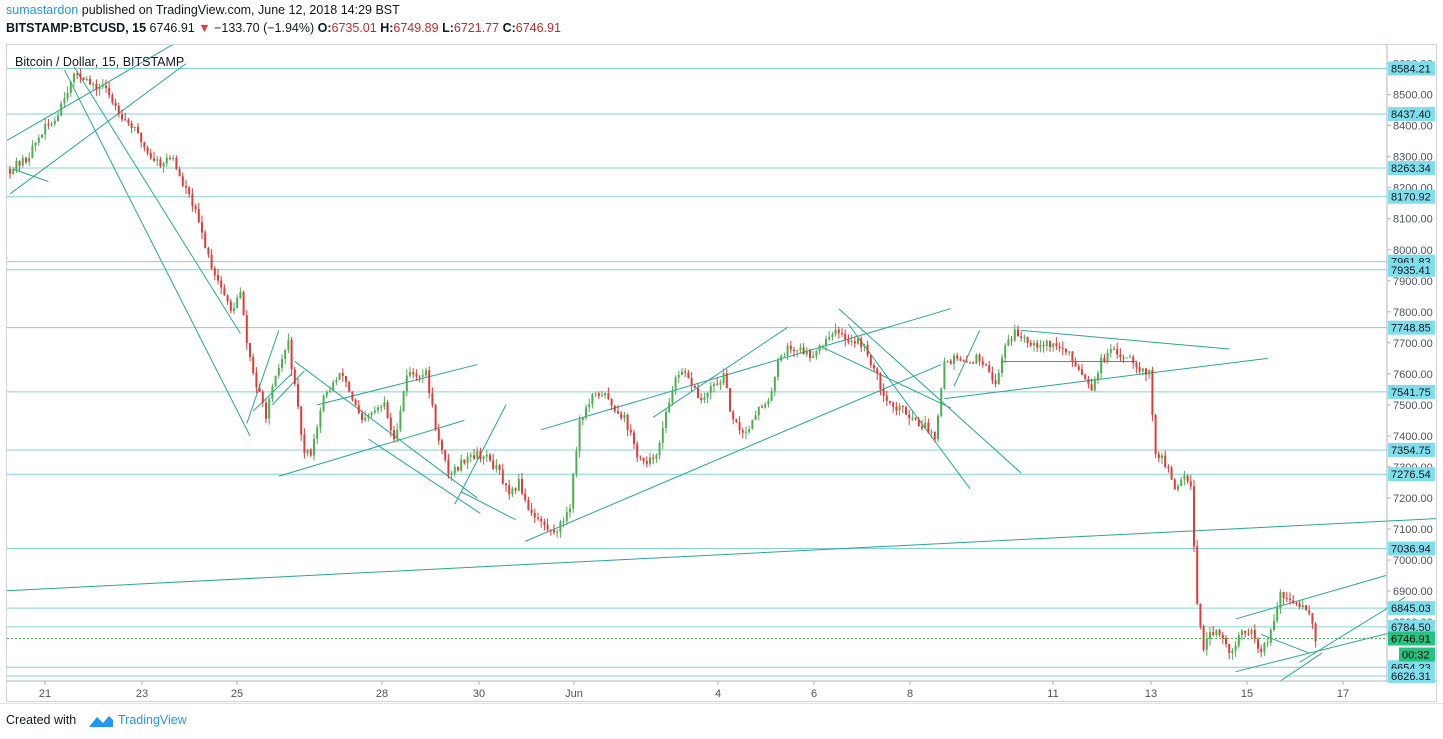  Describe the element at coordinates (387, 28) in the screenshot. I see `high-label: H:` at that location.